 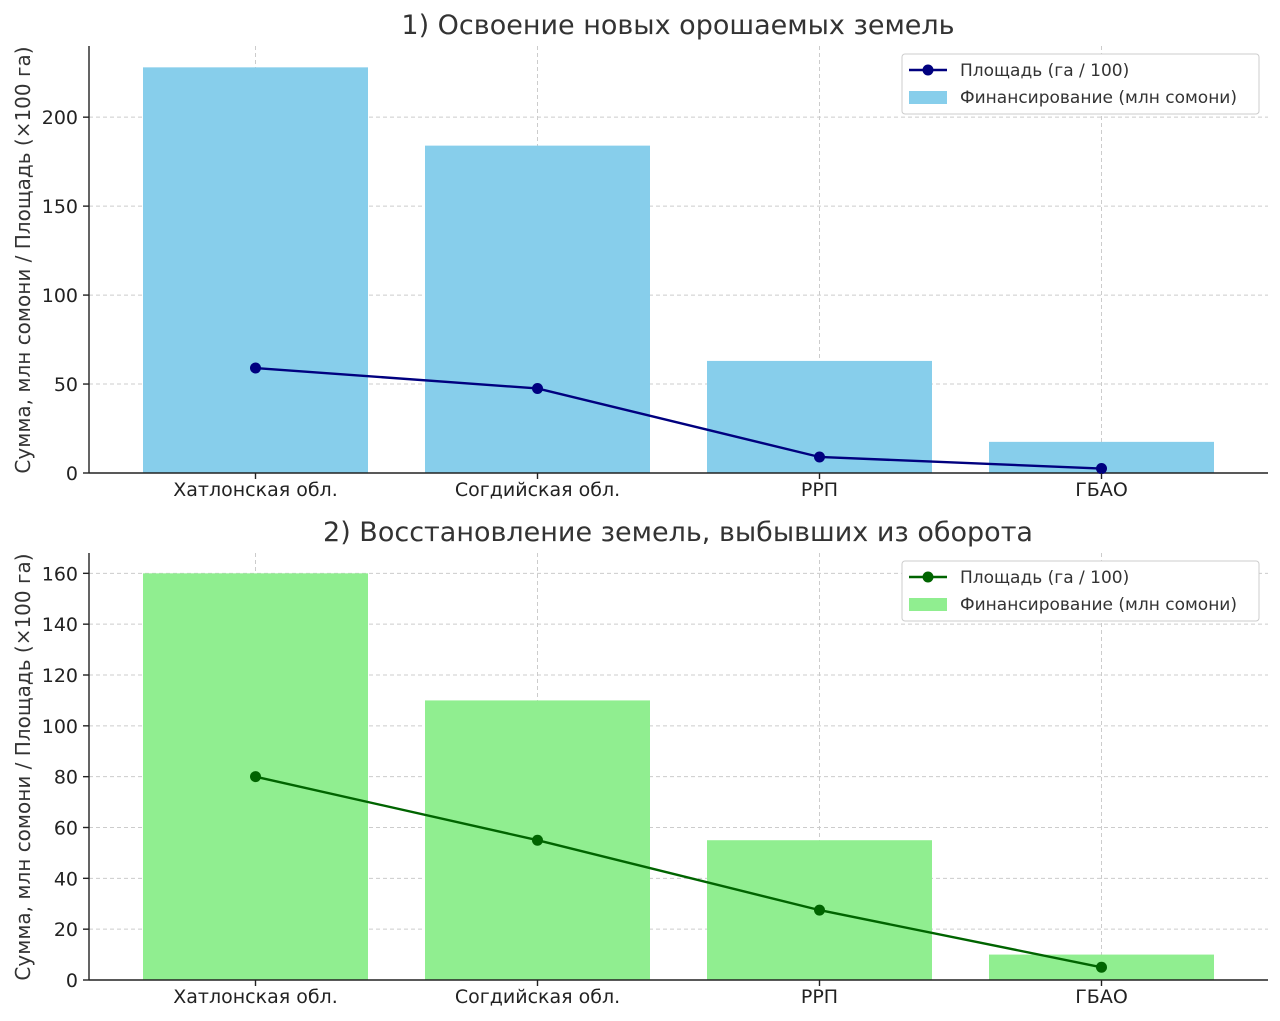 I want to click on y-tick-label: 80, so click(x=66, y=778).